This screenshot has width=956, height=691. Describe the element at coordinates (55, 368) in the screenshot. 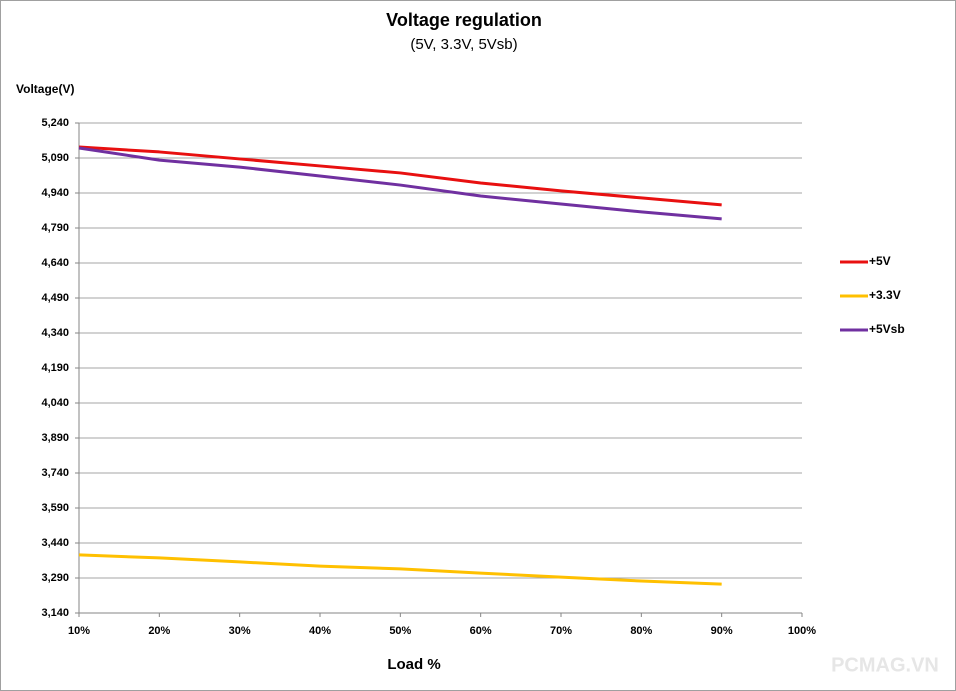

I see `y-tick-label: 4,190` at that location.